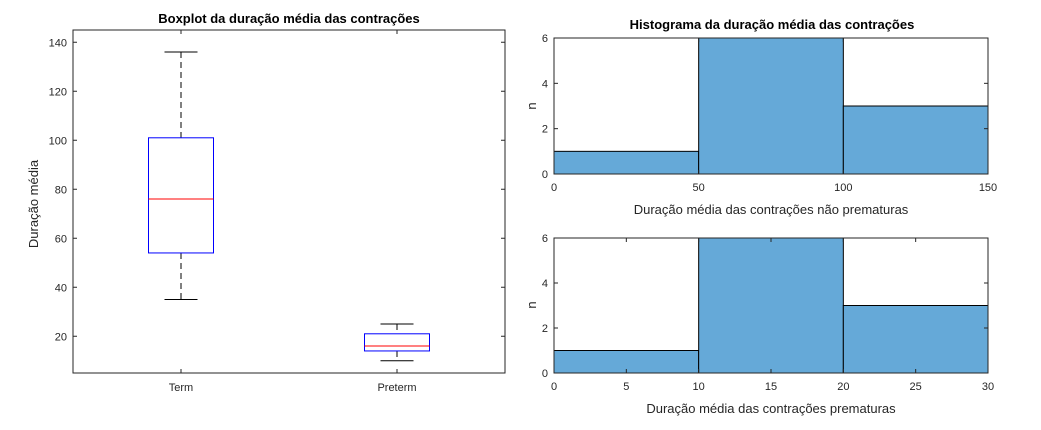 The width and height of the screenshot is (1041, 430). What do you see at coordinates (58, 141) in the screenshot?
I see `boxplot-y-tick-label: 100` at bounding box center [58, 141].